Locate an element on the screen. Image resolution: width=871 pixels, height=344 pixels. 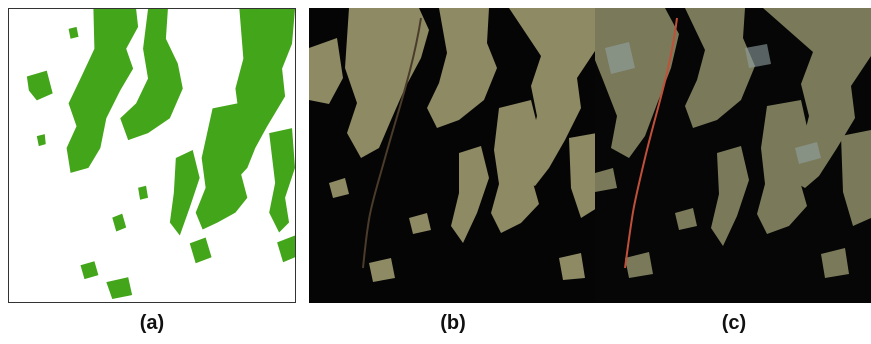
panel-b-caption: (b) is located at coordinates (453, 323).